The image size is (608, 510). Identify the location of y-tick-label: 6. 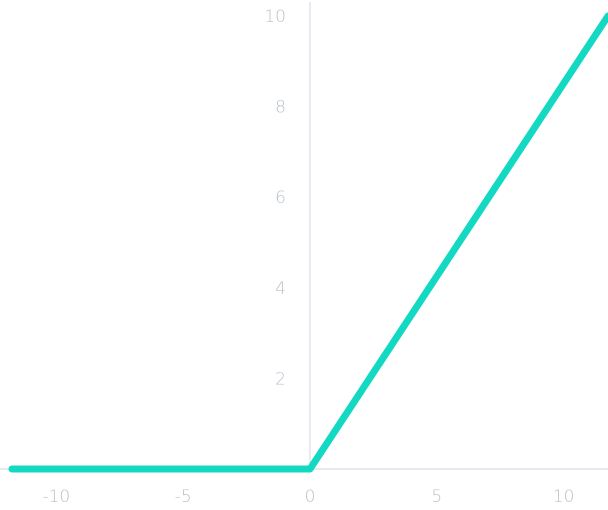
(280, 198).